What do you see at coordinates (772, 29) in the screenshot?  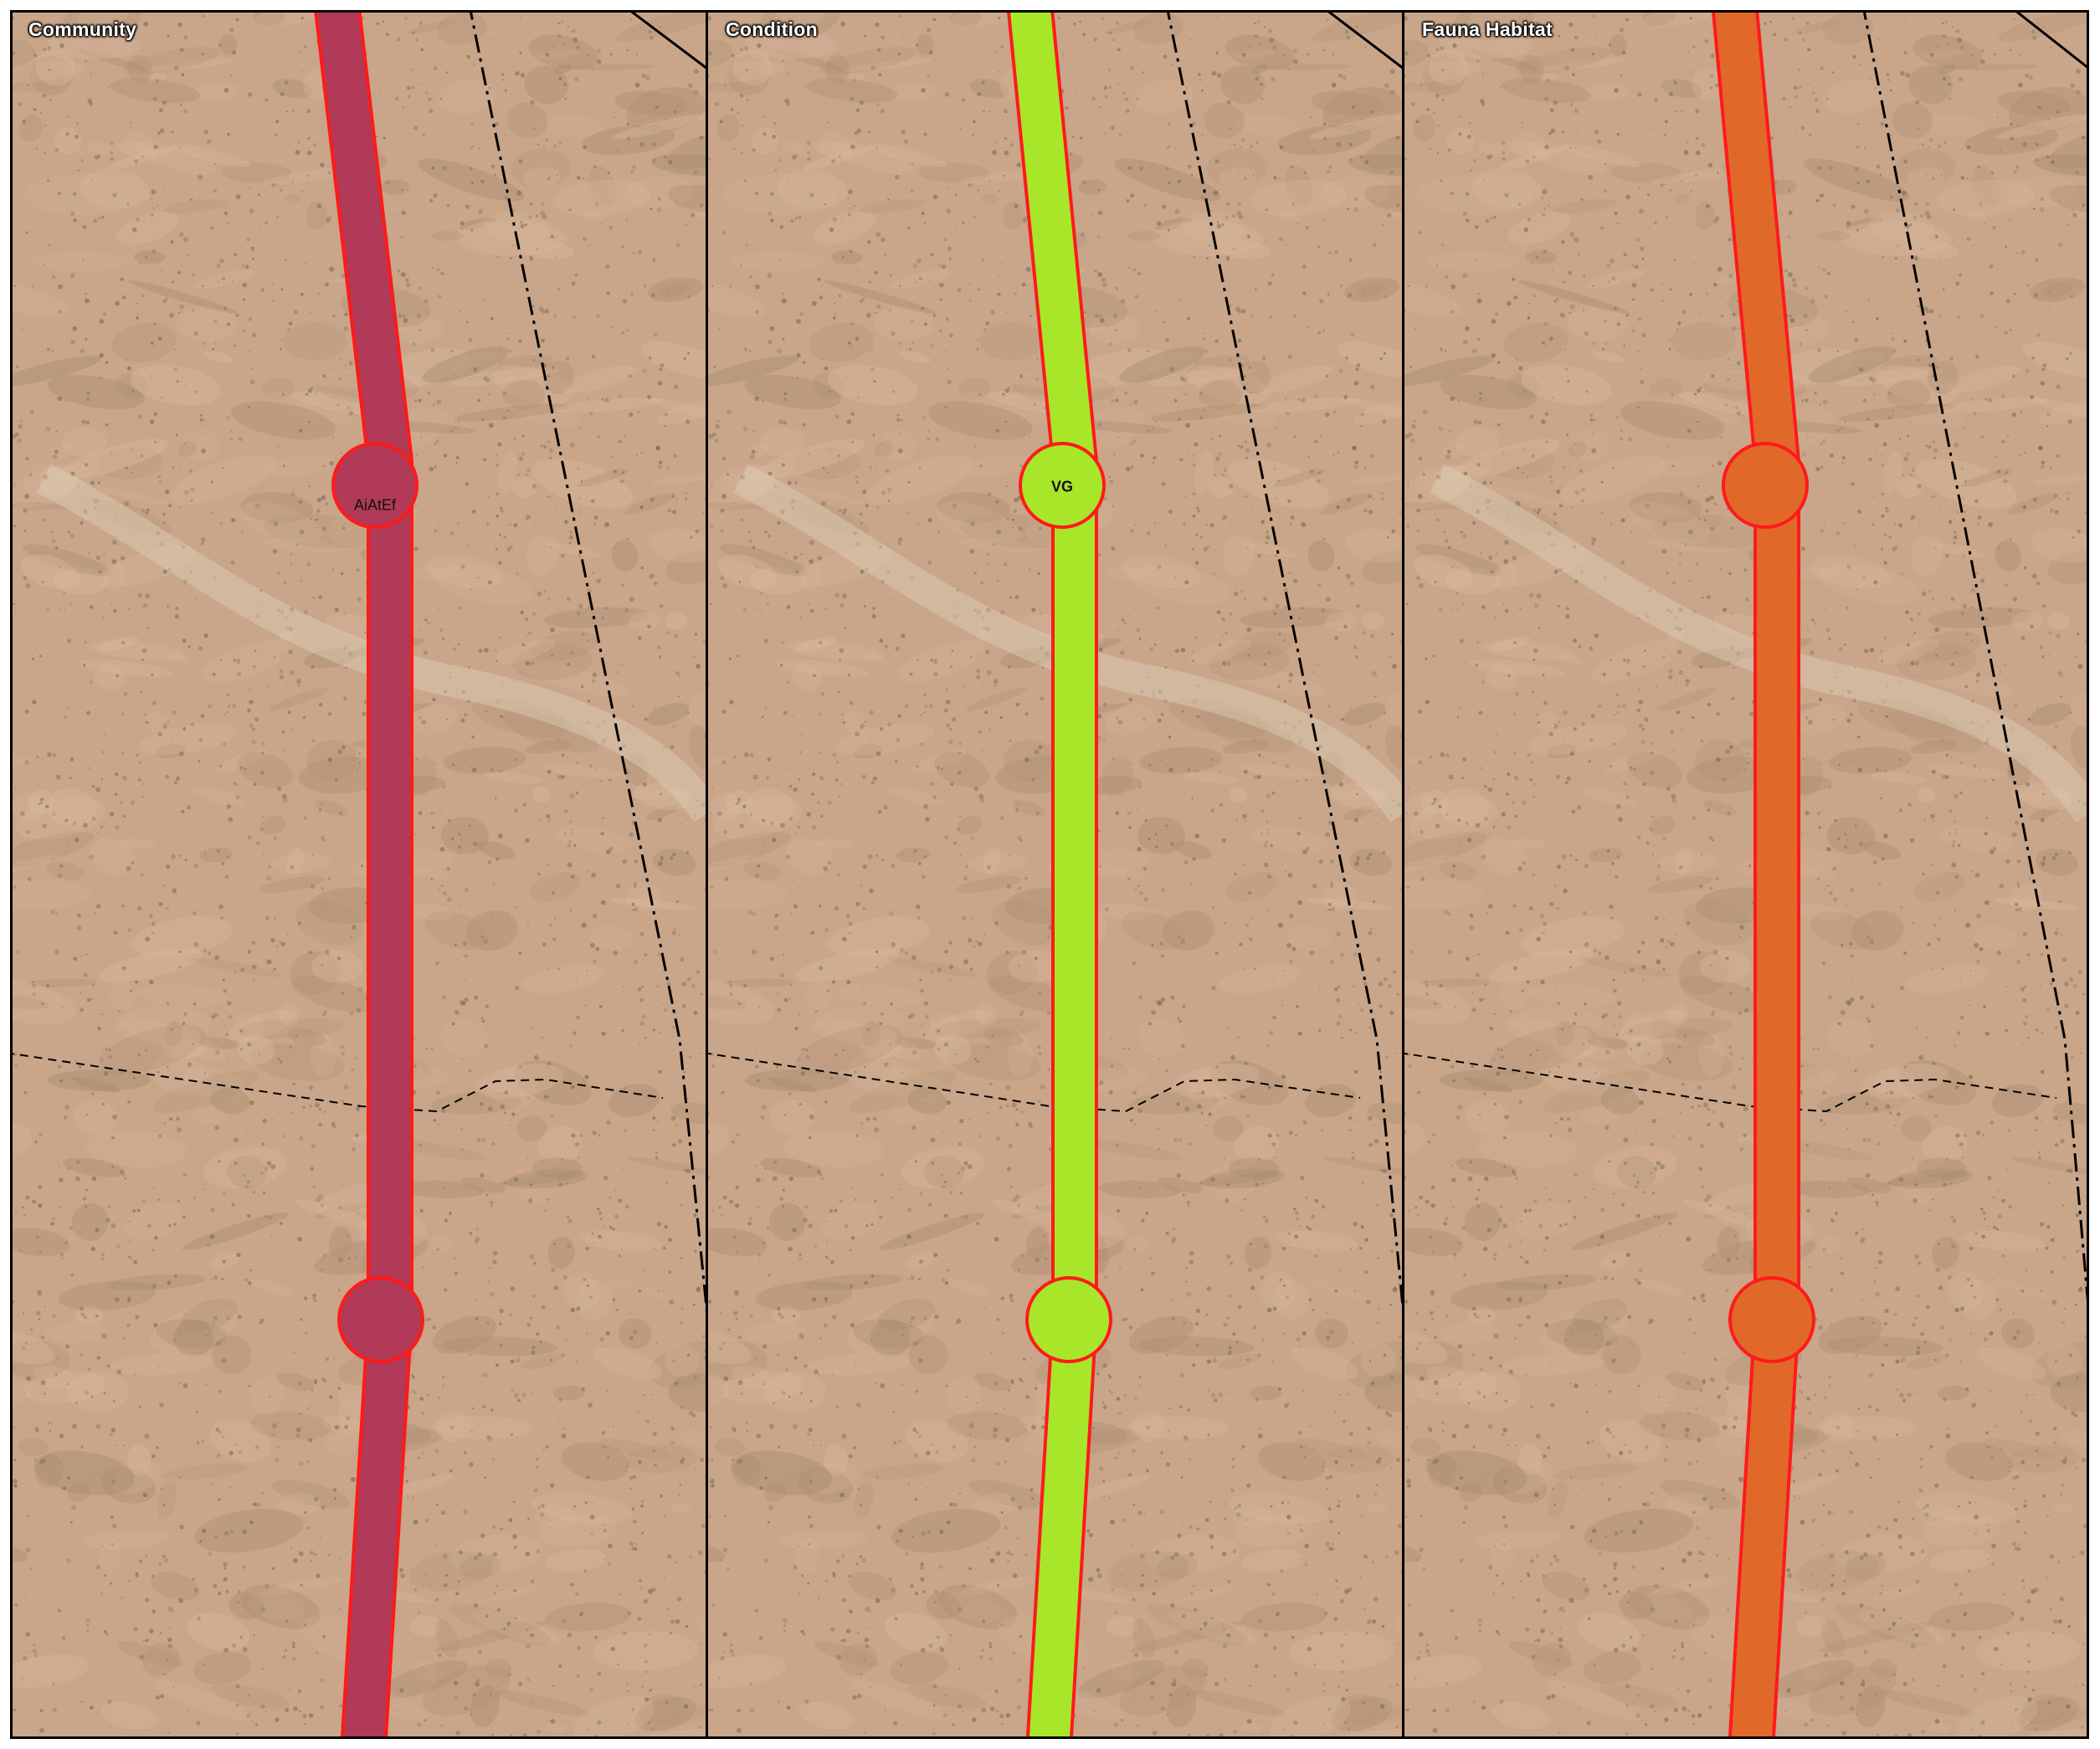 I see `condition-panel-title: Condition` at bounding box center [772, 29].